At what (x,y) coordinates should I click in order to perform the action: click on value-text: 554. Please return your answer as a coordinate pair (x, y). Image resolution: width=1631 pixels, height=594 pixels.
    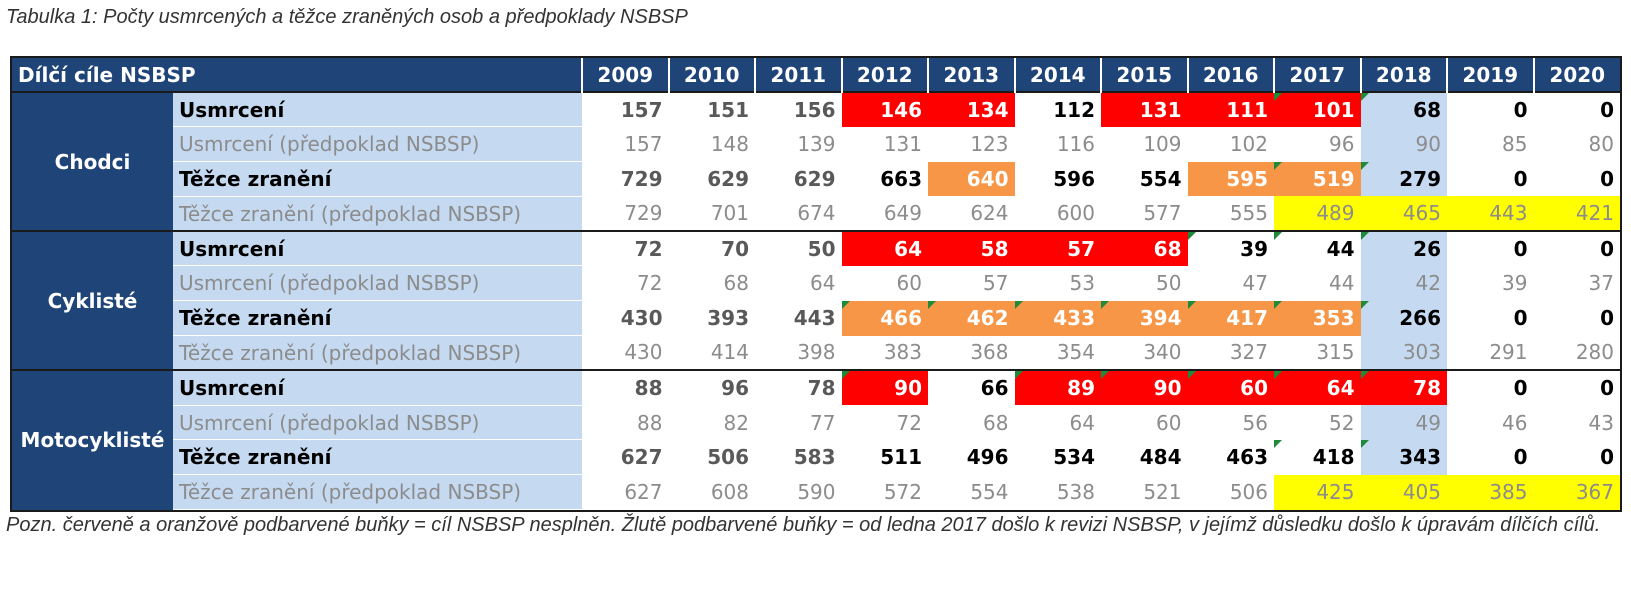
    Looking at the image, I should click on (1160, 178).